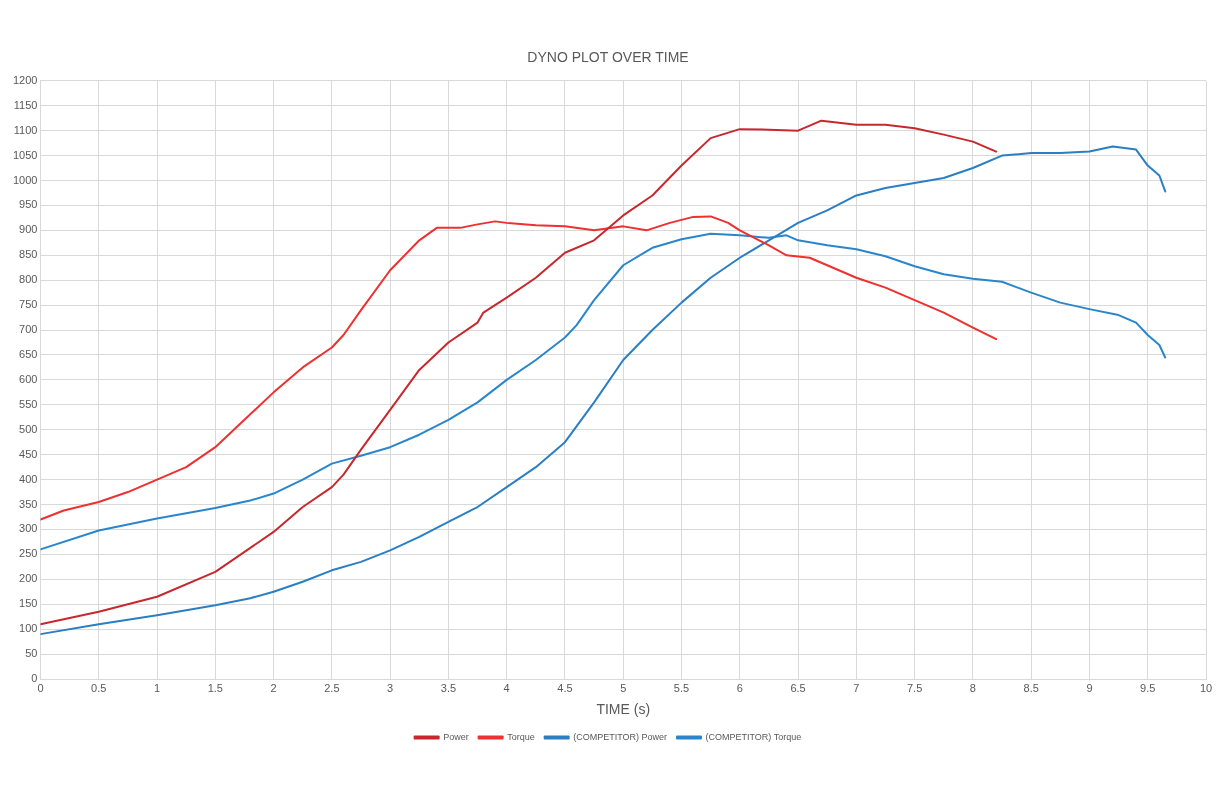 Image resolution: width=1224 pixels, height=792 pixels. I want to click on y-tick-label: 900, so click(28, 229).